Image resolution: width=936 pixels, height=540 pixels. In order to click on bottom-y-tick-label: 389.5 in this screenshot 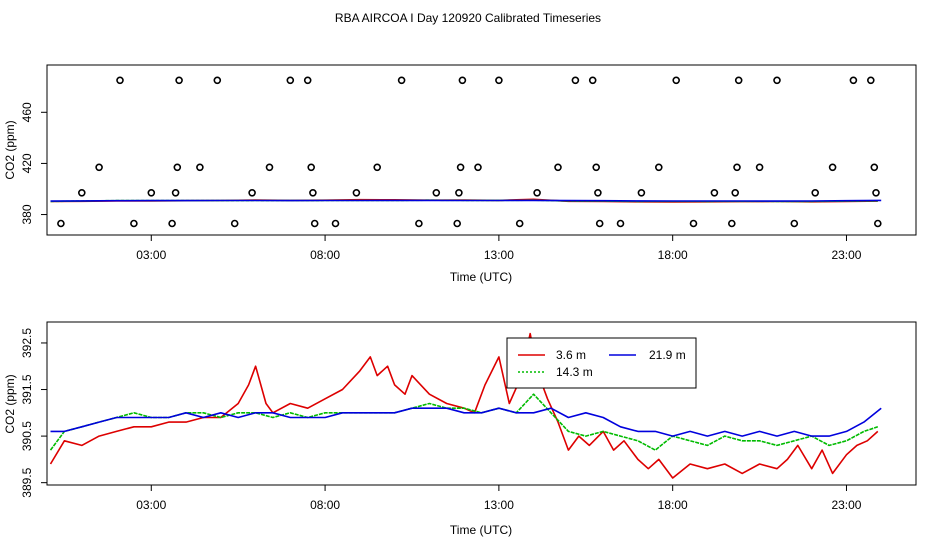, I will do `click(27, 482)`.